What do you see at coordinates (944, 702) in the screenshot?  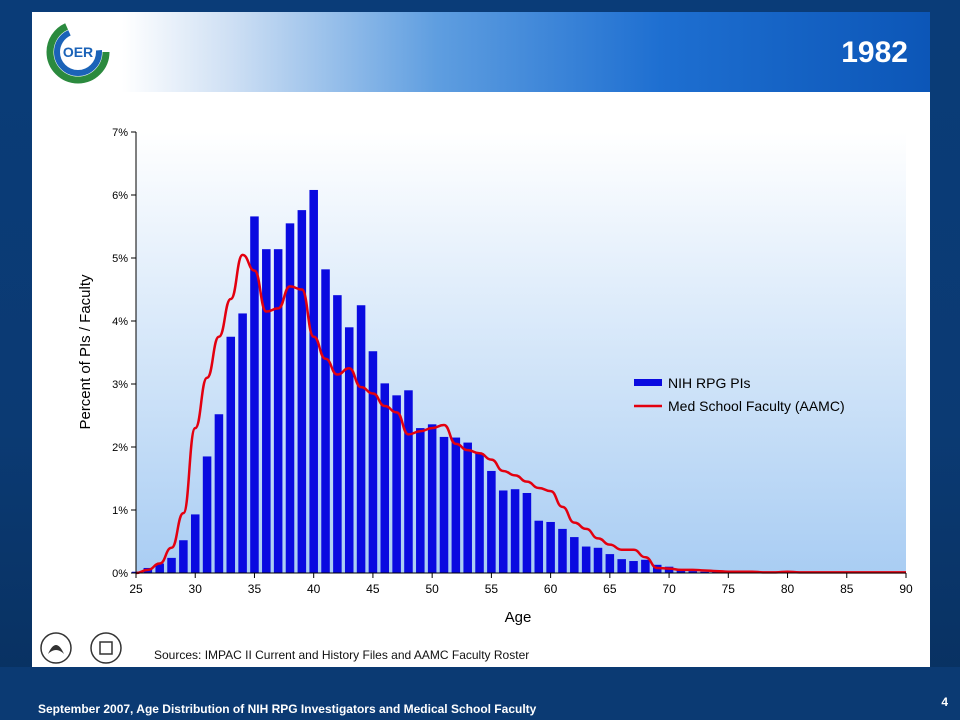 I see `page-number: 4` at bounding box center [944, 702].